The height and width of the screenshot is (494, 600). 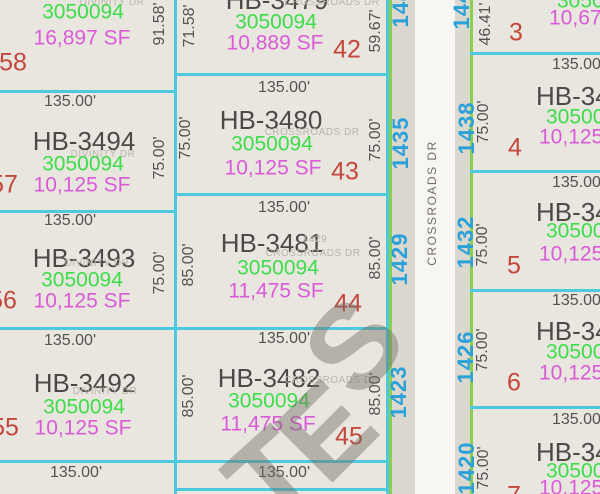 I want to click on lot-number: 3, so click(x=516, y=32).